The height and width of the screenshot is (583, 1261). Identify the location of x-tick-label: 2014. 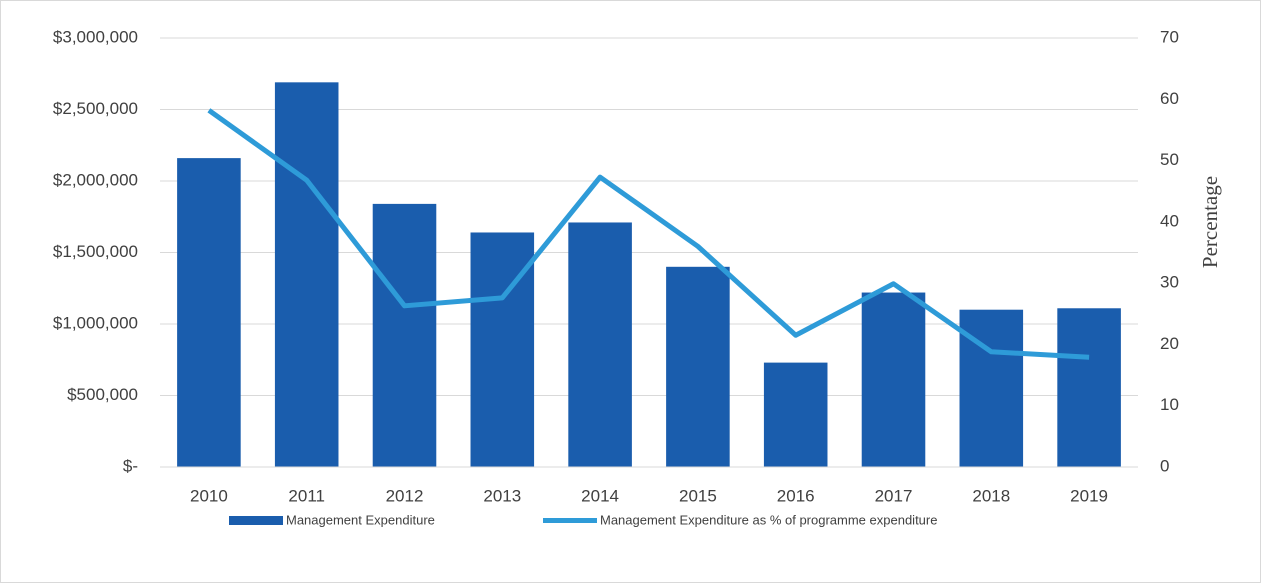
(600, 495).